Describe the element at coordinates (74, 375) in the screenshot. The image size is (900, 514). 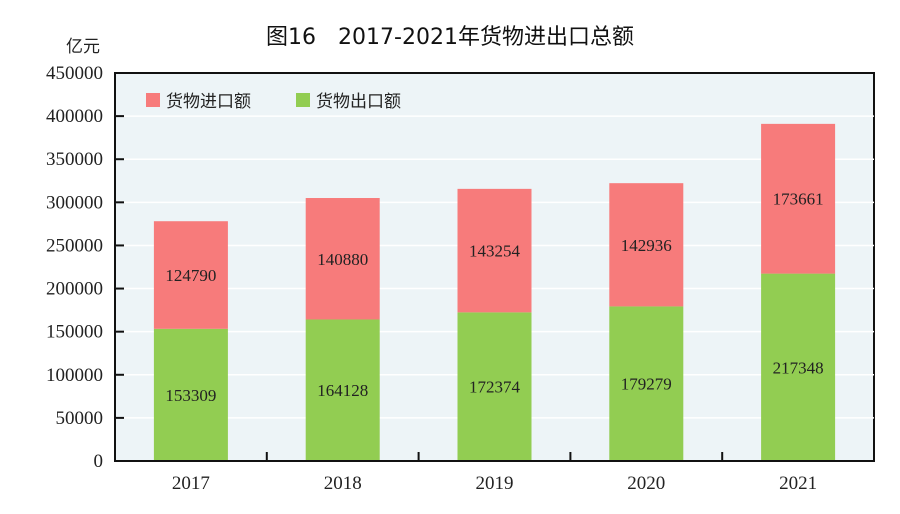
I see `y-tick-label: 100000` at that location.